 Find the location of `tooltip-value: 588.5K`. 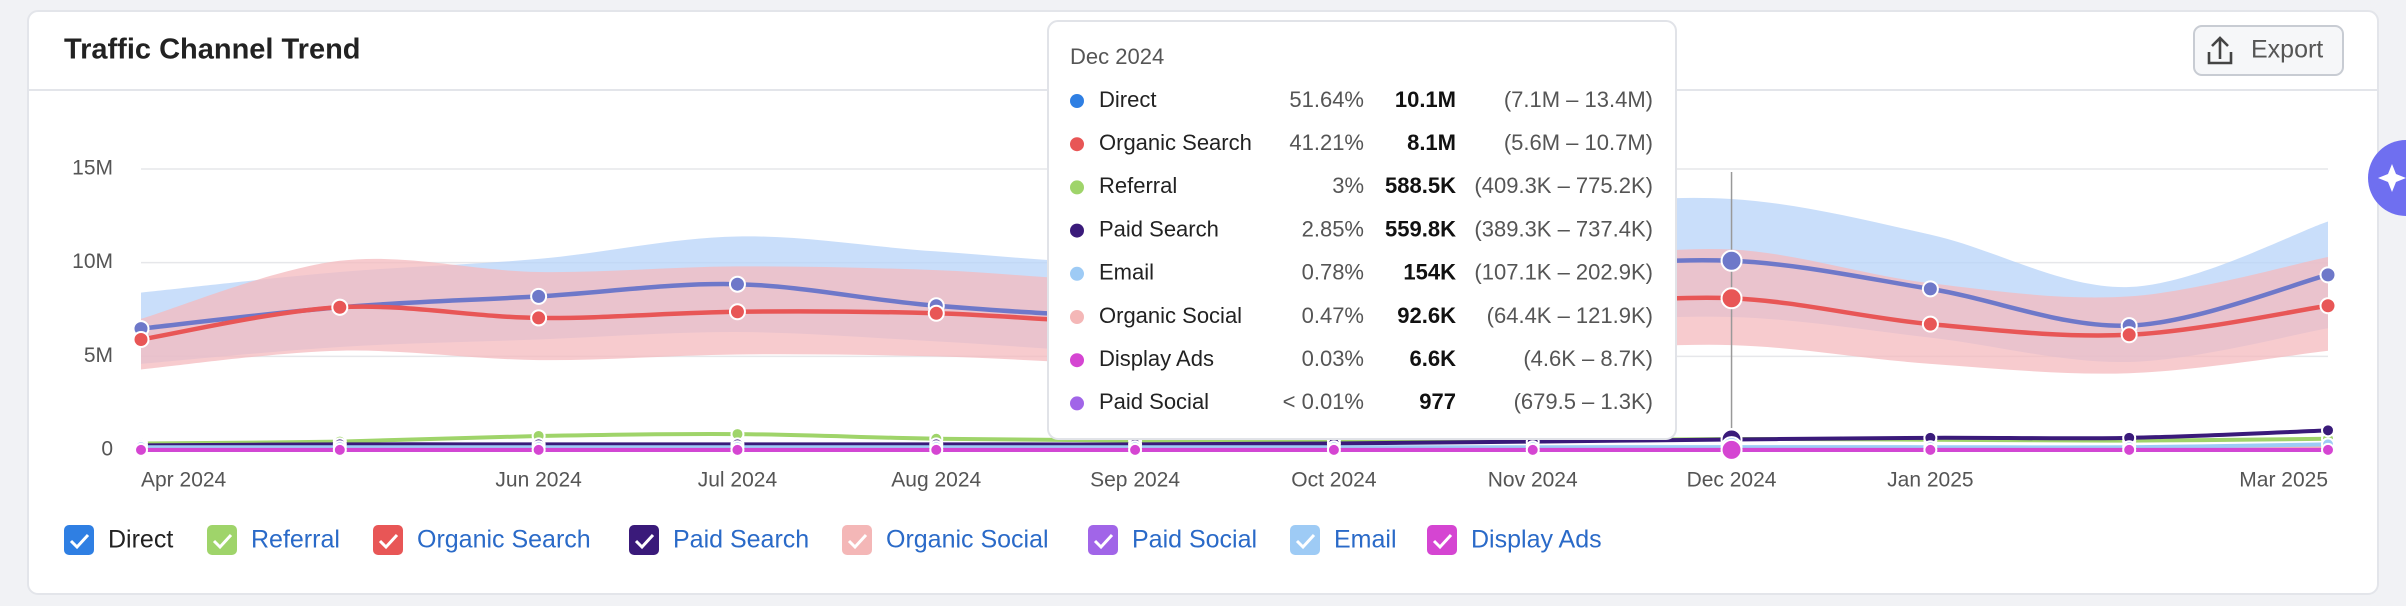

tooltip-value: 588.5K is located at coordinates (1420, 185).